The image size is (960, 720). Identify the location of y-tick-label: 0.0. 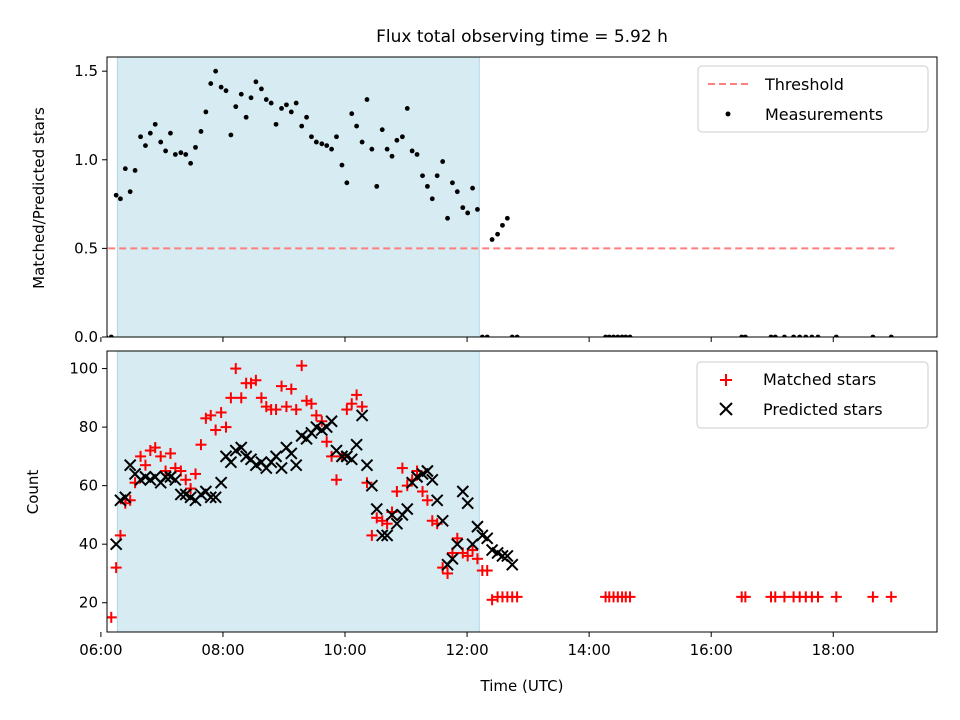
(86, 337).